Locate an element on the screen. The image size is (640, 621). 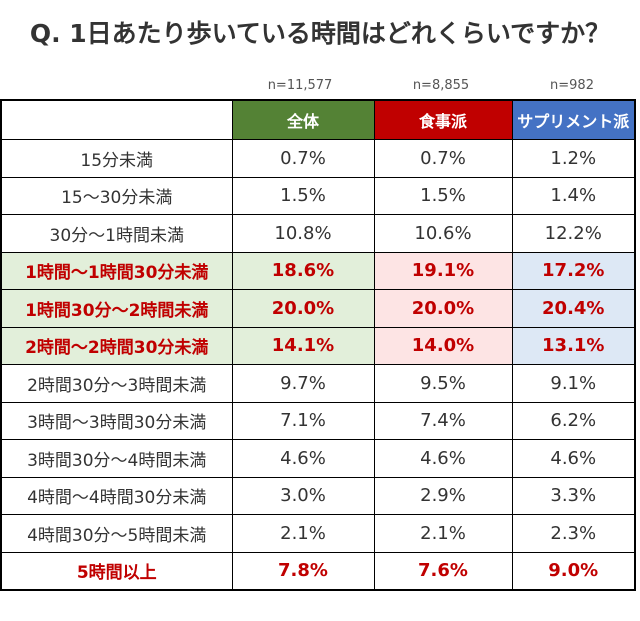
header-food: 食事派 is located at coordinates (443, 119).